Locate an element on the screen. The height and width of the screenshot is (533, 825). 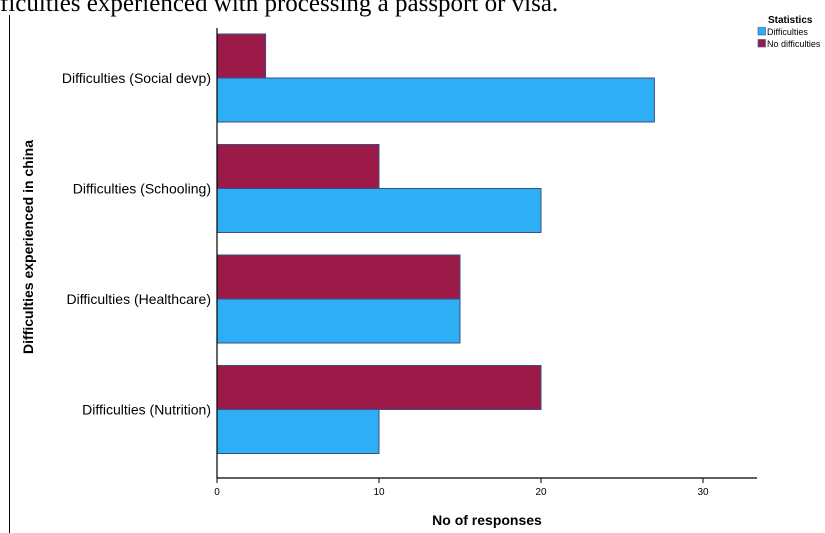
x-tick-label: 10 is located at coordinates (379, 492).